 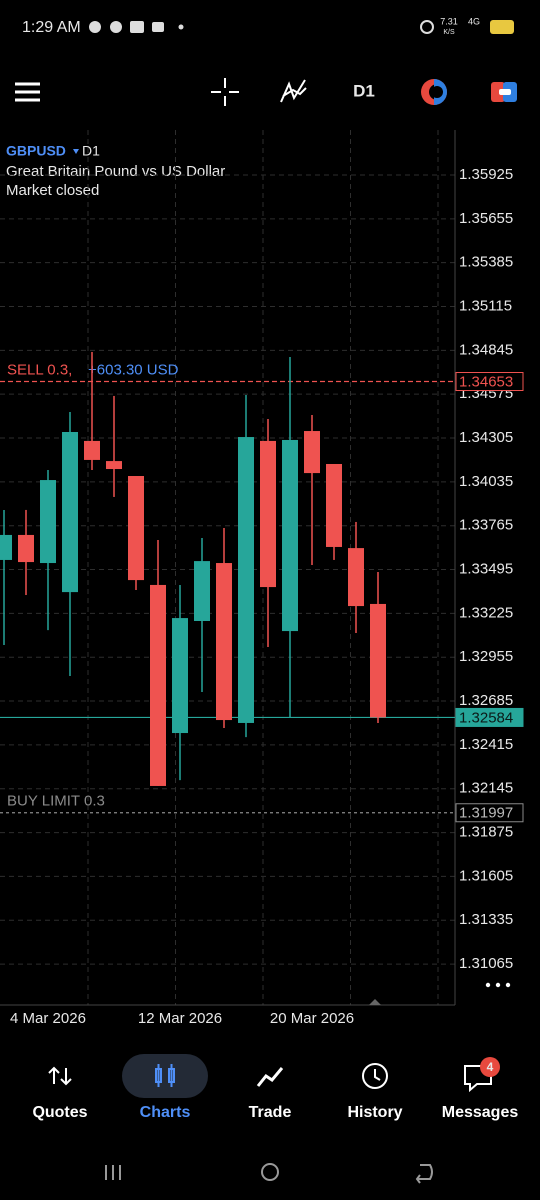 I want to click on nav-selected-pill, so click(x=165, y=1076).